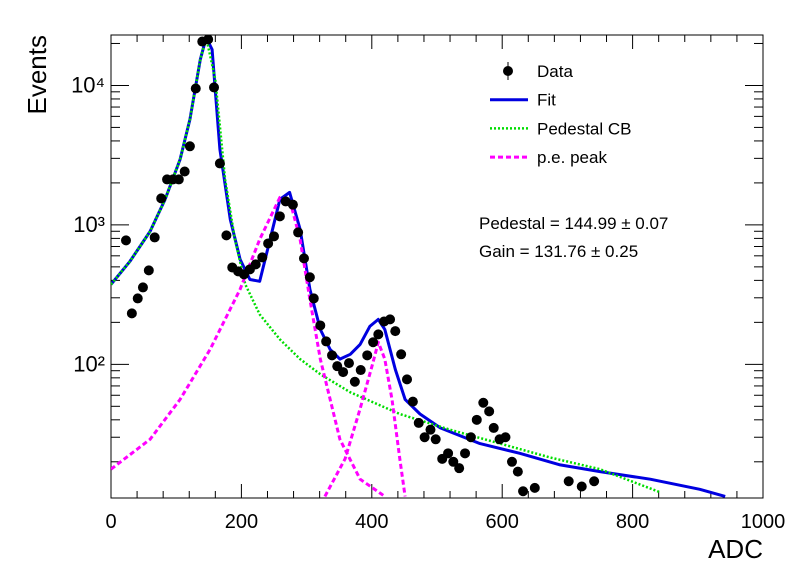  I want to click on legend-label: Fit, so click(546, 100).